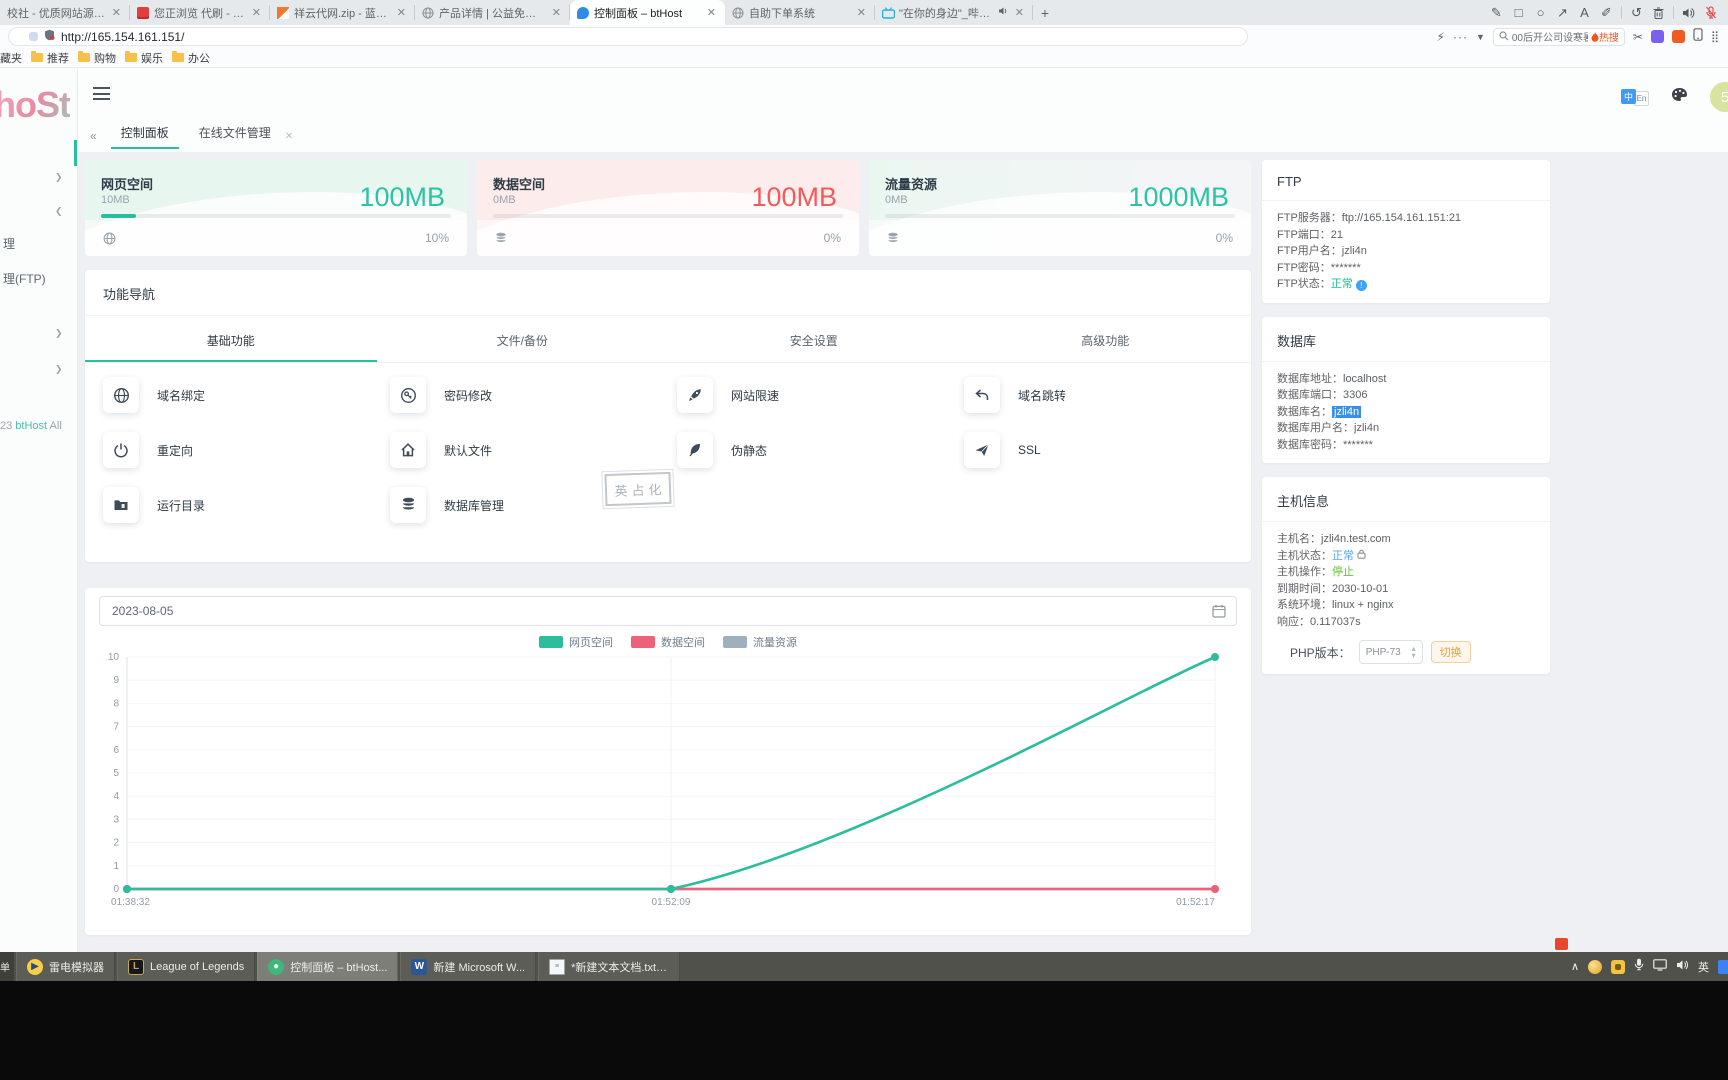  Describe the element at coordinates (33, 36) in the screenshot. I see `extension-icon` at that location.